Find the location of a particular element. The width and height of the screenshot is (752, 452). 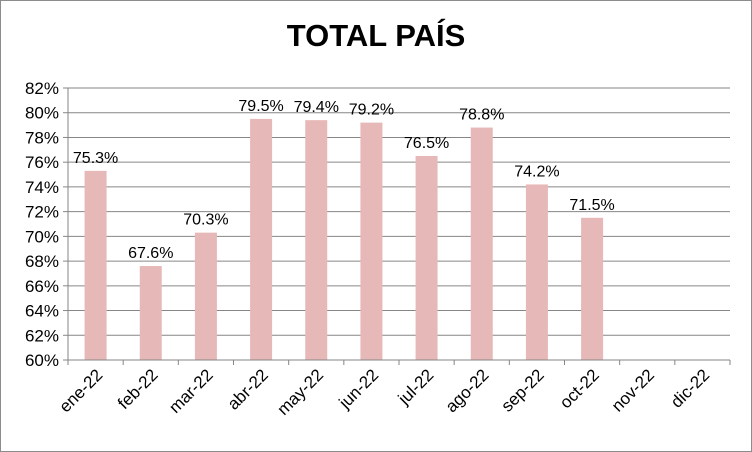

y-tick-label: 72% is located at coordinates (42, 212).